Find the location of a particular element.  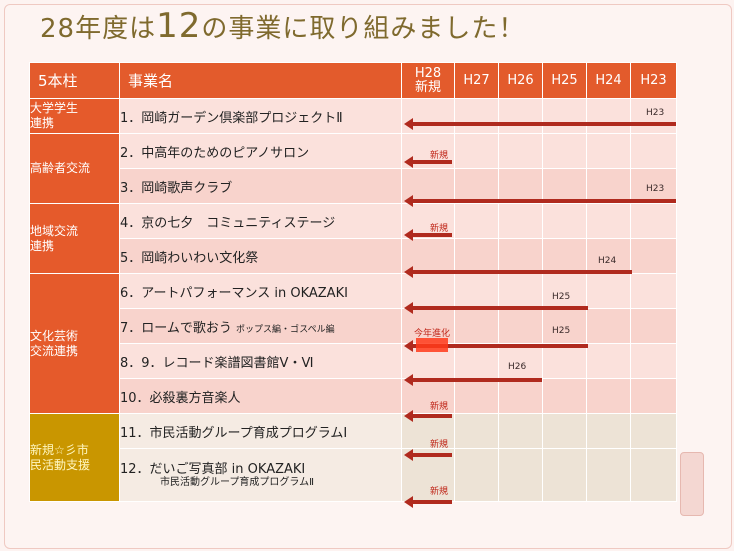

header-name: 事業名 is located at coordinates (260, 80).